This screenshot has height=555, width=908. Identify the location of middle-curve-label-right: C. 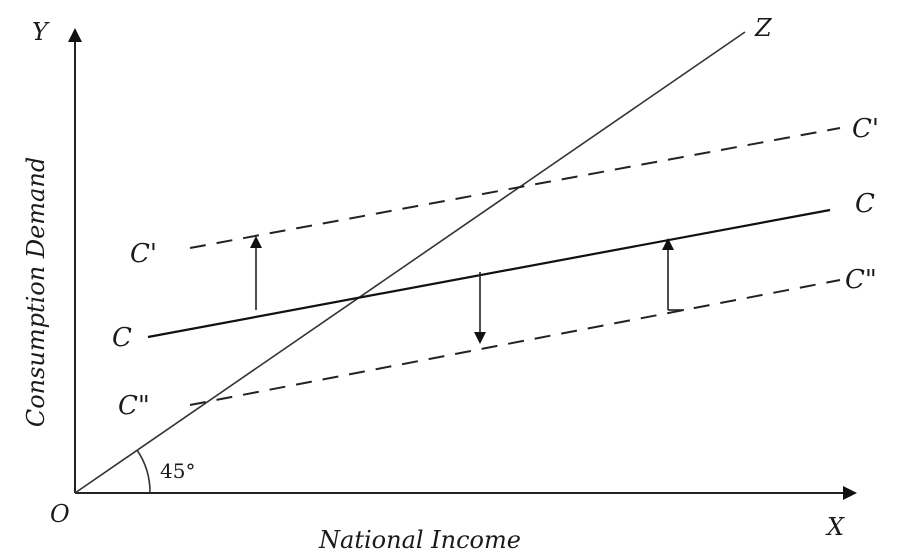
(865, 204).